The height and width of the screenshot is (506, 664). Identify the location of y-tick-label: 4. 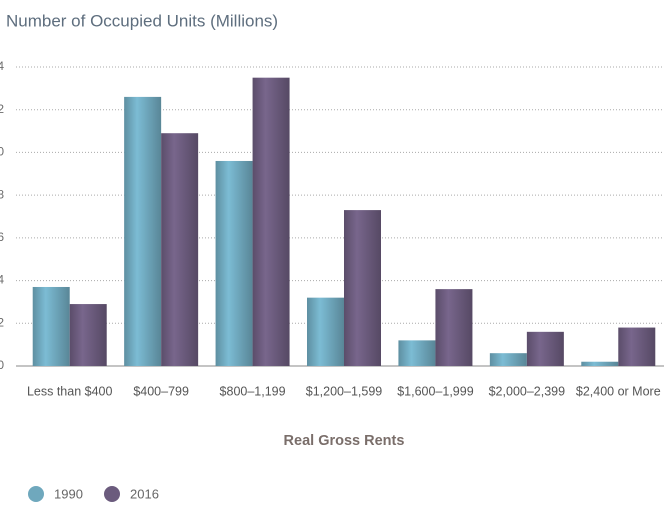
(2, 280).